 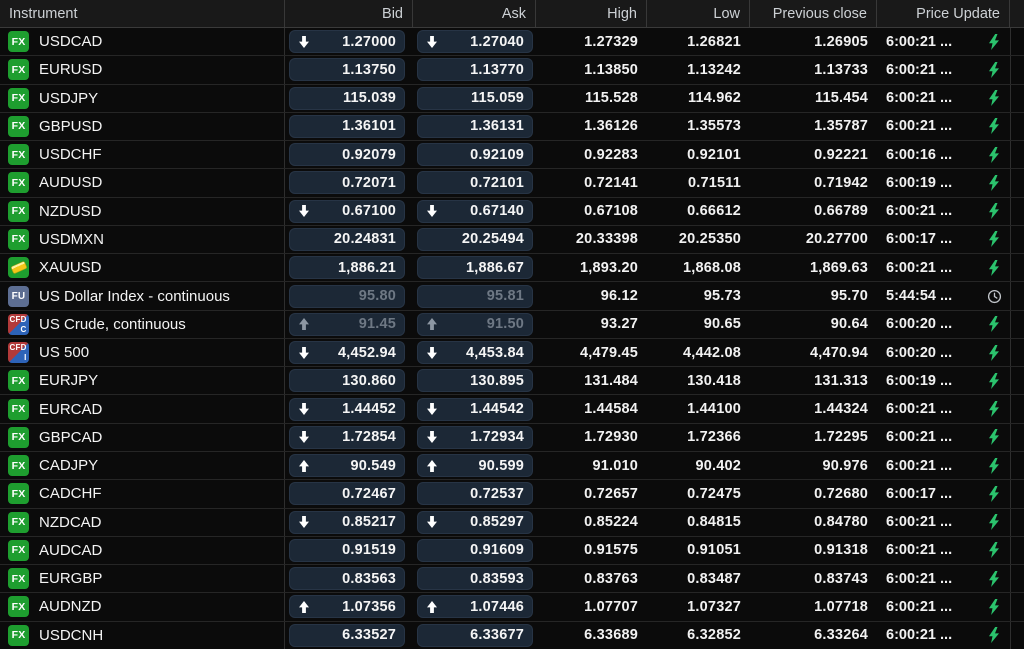 What do you see at coordinates (142, 183) in the screenshot?
I see `instrument-cell: FX AUDUSD` at bounding box center [142, 183].